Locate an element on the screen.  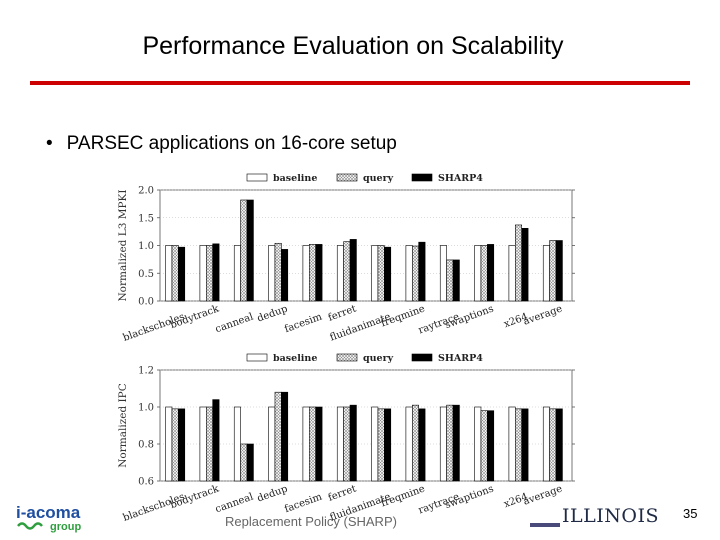
x-tick-label: average is located at coordinates (543, 495).